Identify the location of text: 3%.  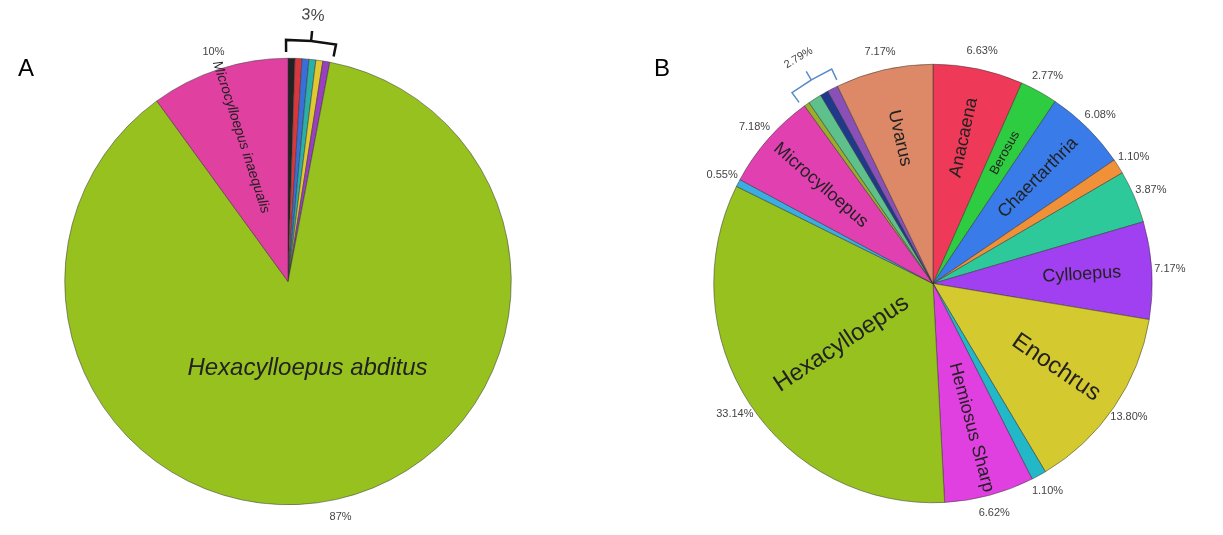
(313, 15).